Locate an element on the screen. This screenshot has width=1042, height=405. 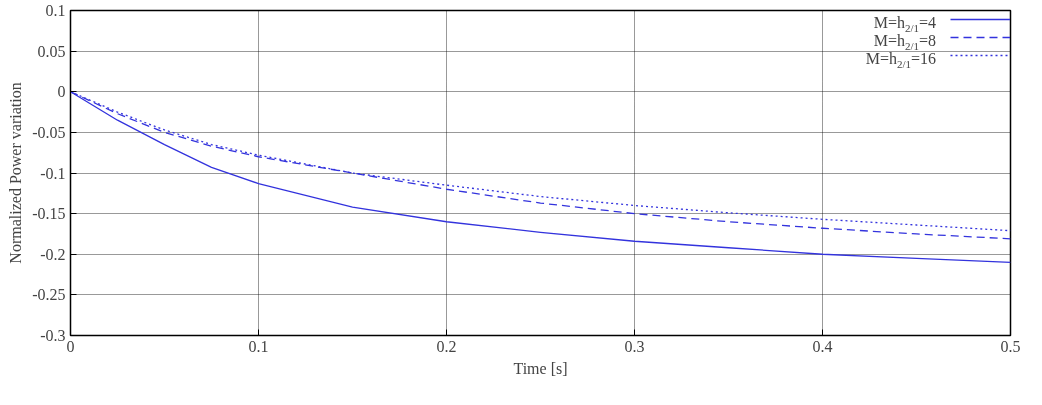
legend-labels: M=h$_{2/1}$=4 M=h$_{2/1}$=8 M=h$_{2/1}$=16 is located at coordinates (900, 41).